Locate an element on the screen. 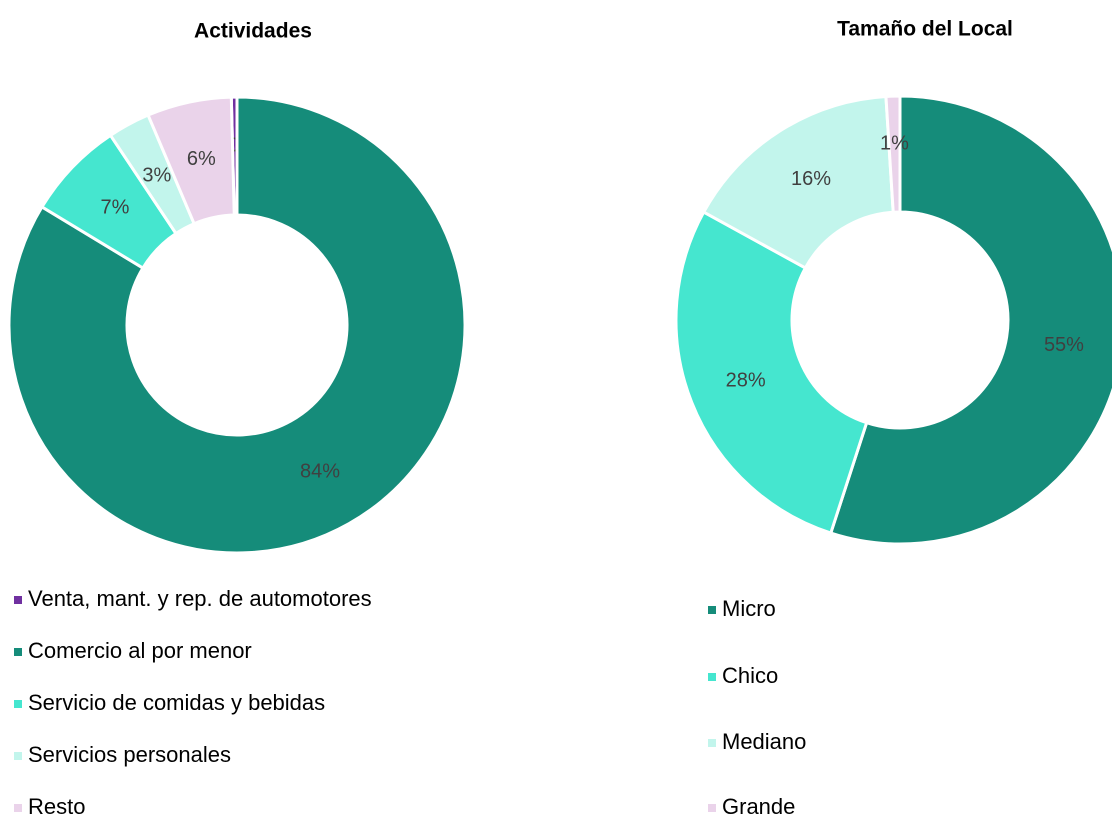 Image resolution: width=1112 pixels, height=821 pixels. data-label: 55% is located at coordinates (1064, 345).